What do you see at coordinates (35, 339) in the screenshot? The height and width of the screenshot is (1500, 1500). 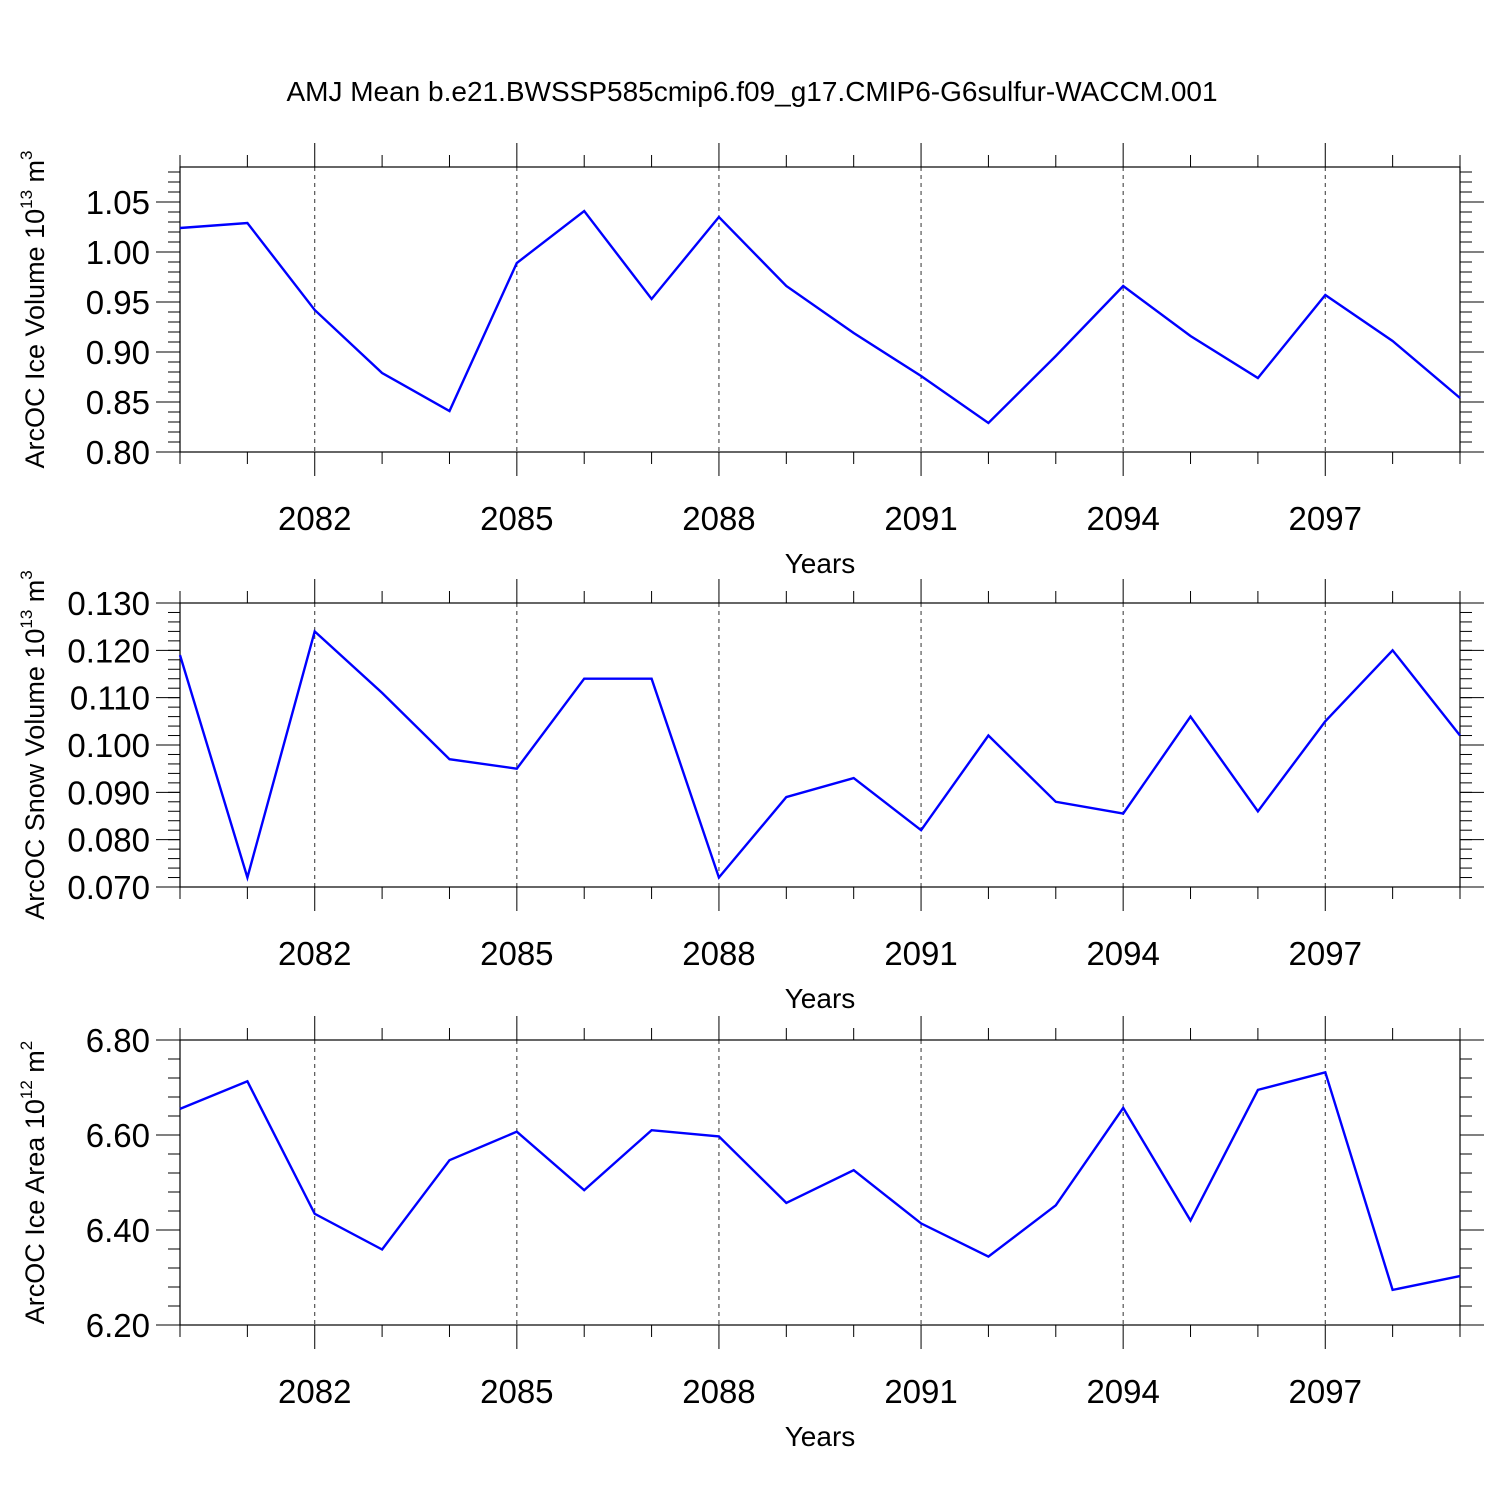 I see `y-axis-title-text: ArcOC Ice Volume 10` at bounding box center [35, 339].